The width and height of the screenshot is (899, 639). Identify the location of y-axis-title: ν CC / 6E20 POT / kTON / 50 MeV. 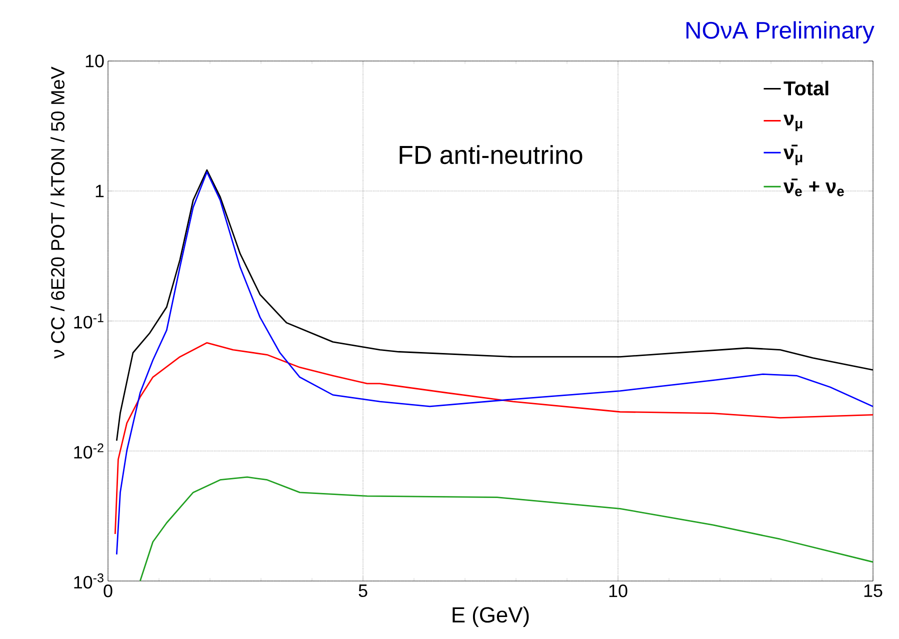
(57, 212).